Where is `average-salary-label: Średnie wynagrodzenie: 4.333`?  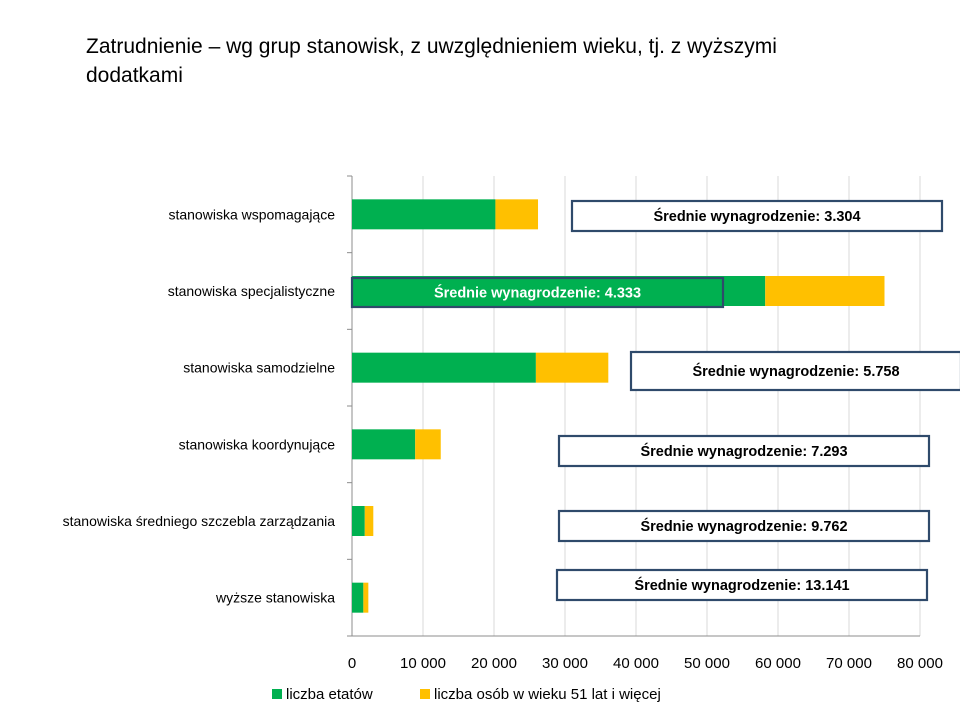 average-salary-label: Średnie wynagrodzenie: 4.333 is located at coordinates (537, 293).